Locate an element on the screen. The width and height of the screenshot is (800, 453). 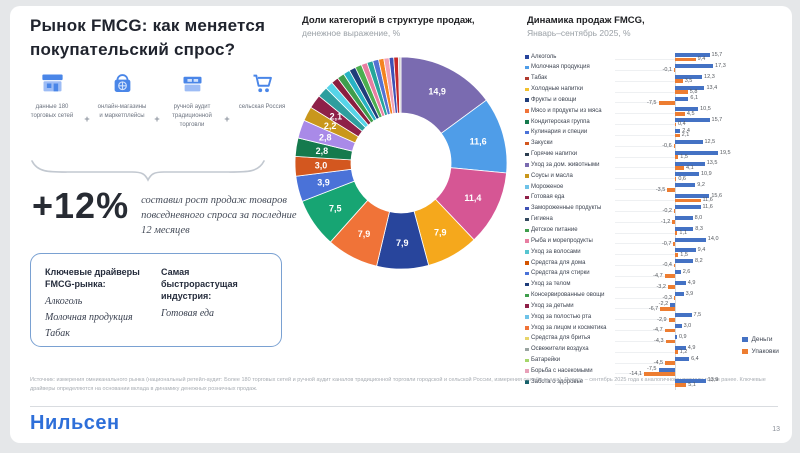
bar-row: Алкоголь 15,7 9,4 is located at coordinates (641, 57).